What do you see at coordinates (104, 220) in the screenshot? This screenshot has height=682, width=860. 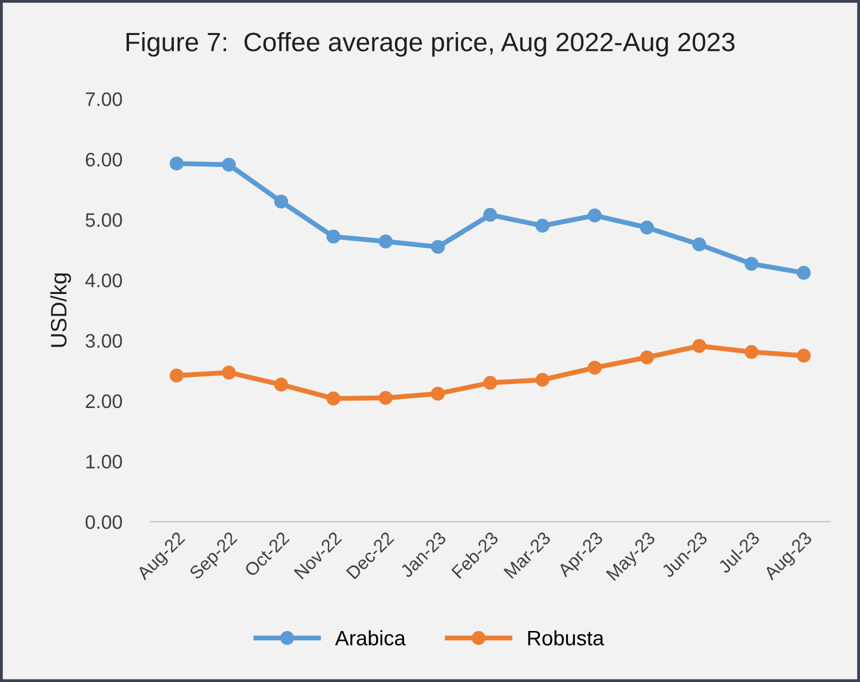 I see `y-tick-label: 5.00` at bounding box center [104, 220].